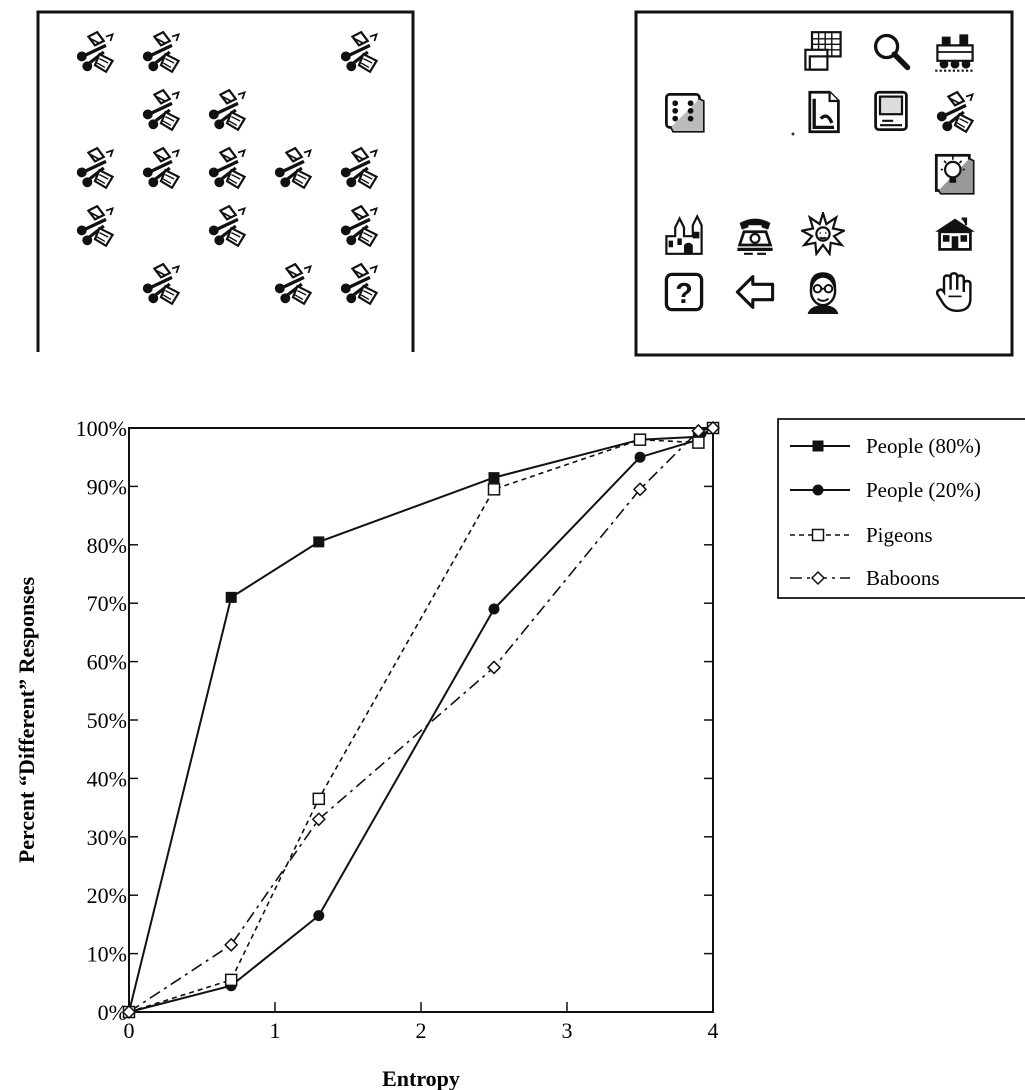 Image resolution: width=1025 pixels, height=1090 pixels. Describe the element at coordinates (684, 235) in the screenshot. I see `castle-icon` at that location.